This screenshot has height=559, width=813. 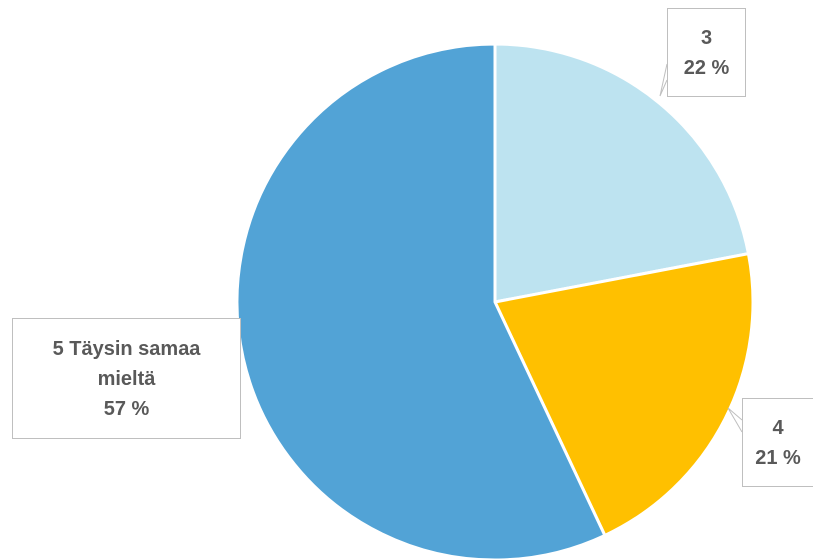 I want to click on data-label: 5 Täysin samaa mieltä 57 %, so click(x=126, y=378).